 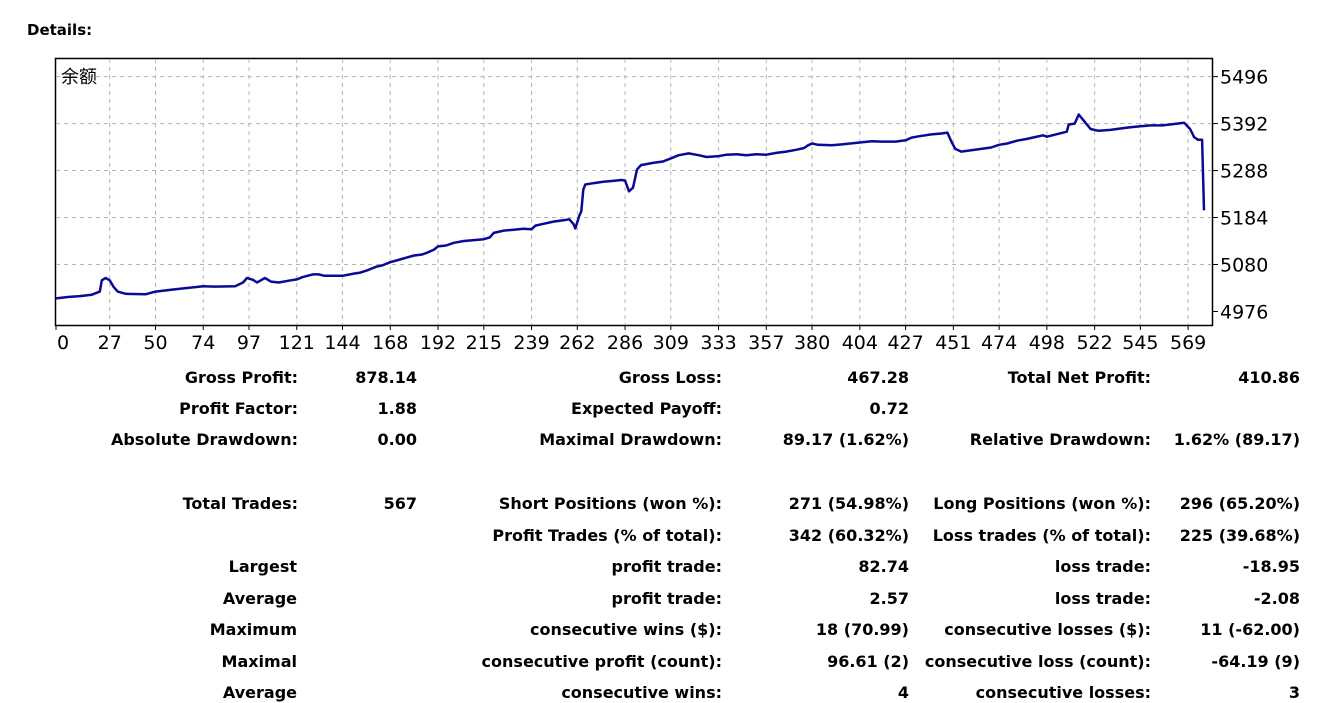 What do you see at coordinates (878, 377) in the screenshot?
I see `gross-loss-value: 467.28` at bounding box center [878, 377].